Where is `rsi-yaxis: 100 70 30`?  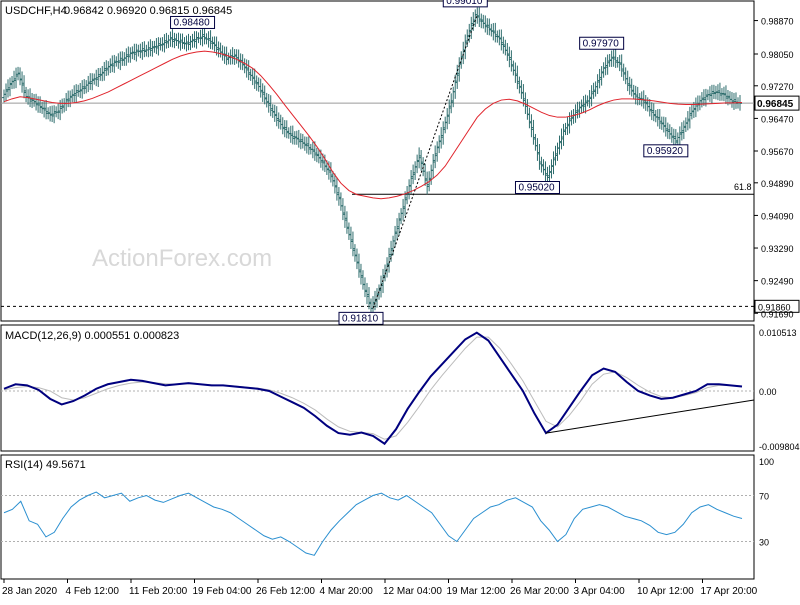
rsi-yaxis: 100 70 30 is located at coordinates (766, 502).